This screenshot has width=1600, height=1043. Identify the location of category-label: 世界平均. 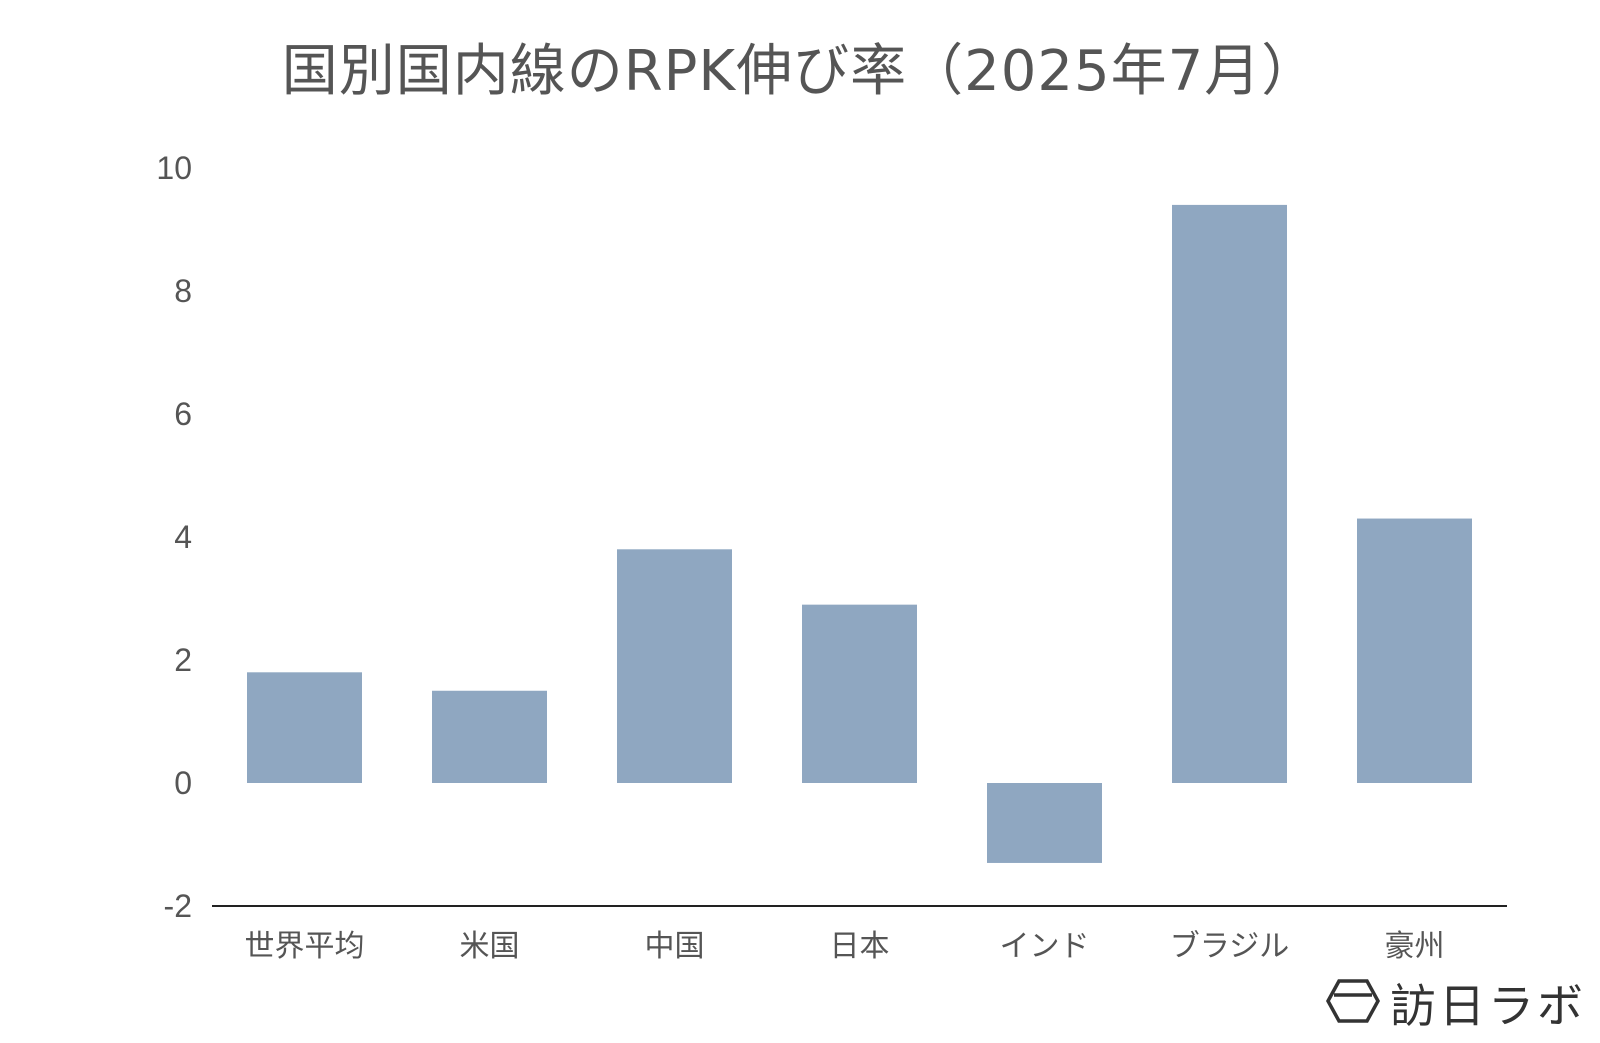
(305, 946).